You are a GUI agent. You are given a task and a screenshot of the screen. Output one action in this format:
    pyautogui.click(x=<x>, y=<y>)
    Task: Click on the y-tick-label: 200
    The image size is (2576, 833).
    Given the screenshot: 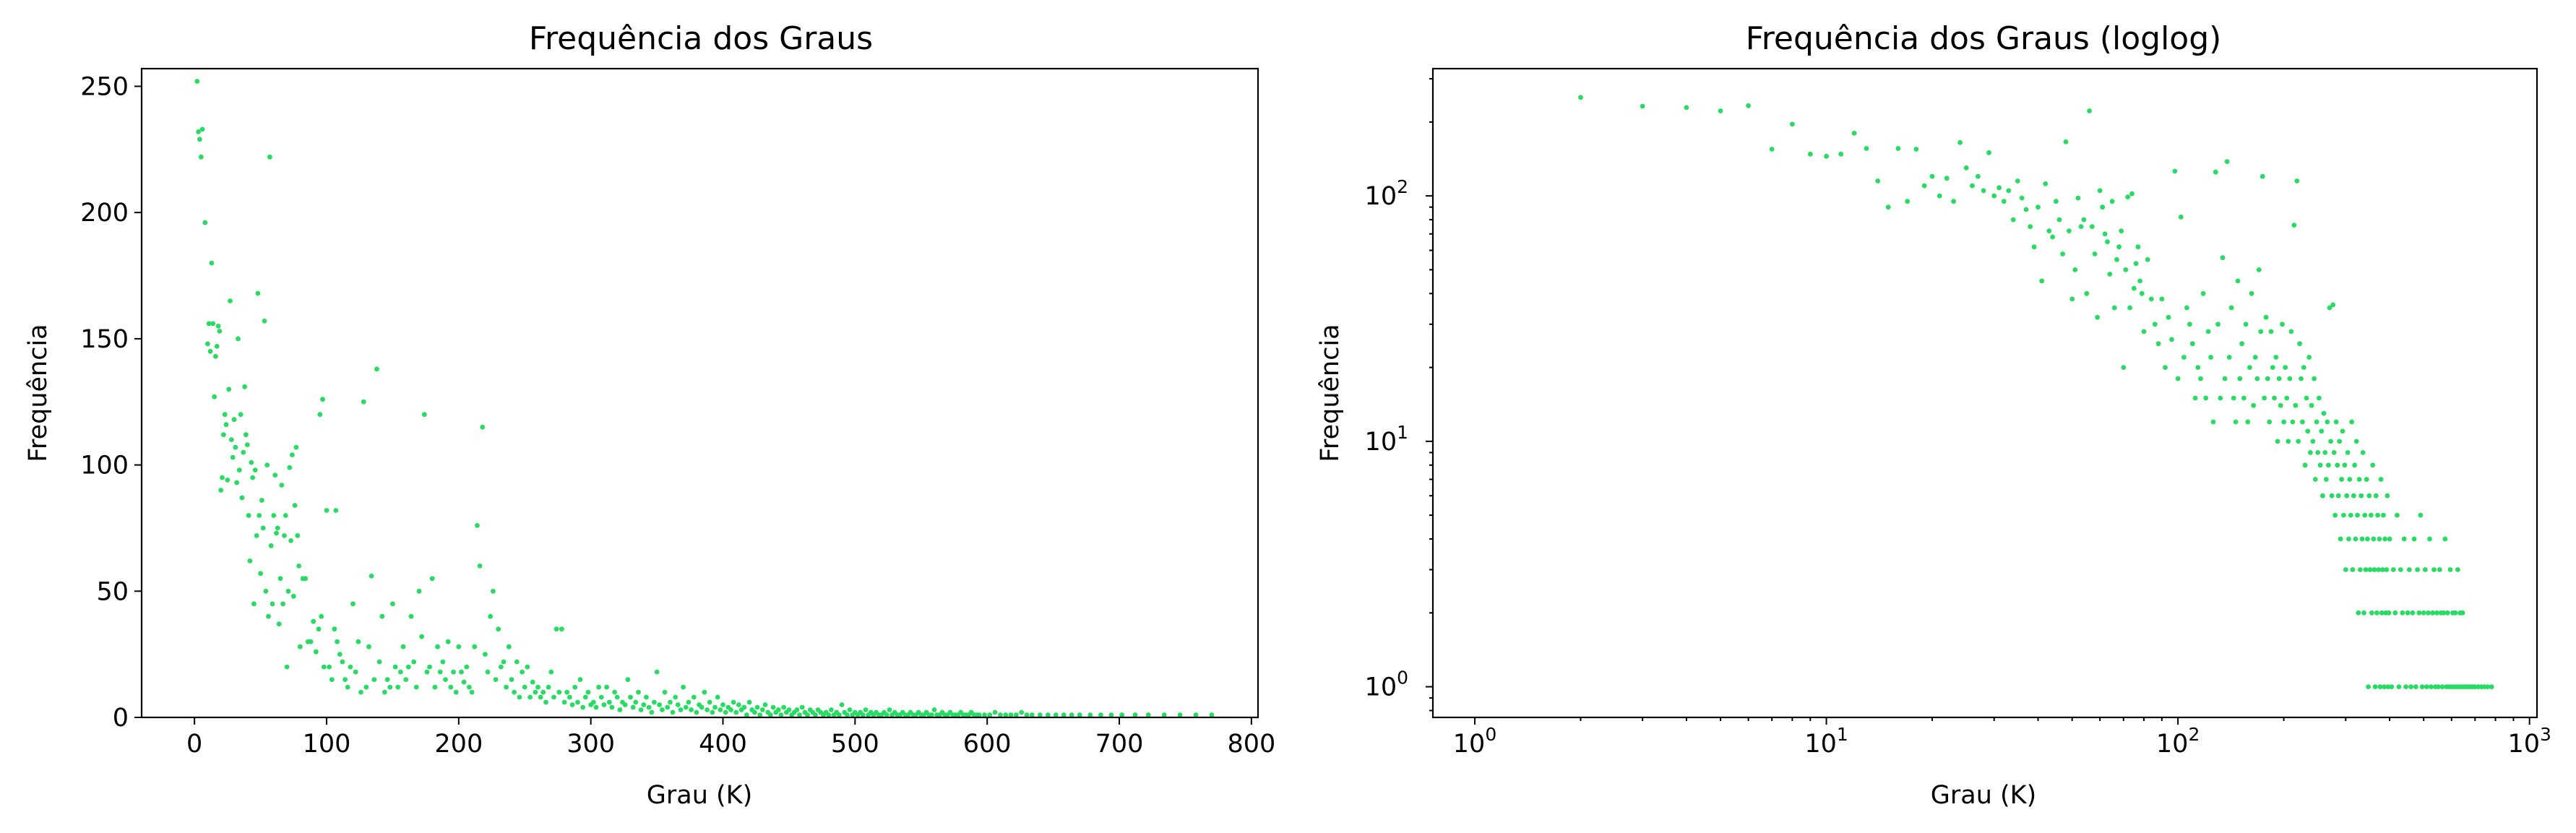 What is the action you would take?
    pyautogui.click(x=104, y=213)
    